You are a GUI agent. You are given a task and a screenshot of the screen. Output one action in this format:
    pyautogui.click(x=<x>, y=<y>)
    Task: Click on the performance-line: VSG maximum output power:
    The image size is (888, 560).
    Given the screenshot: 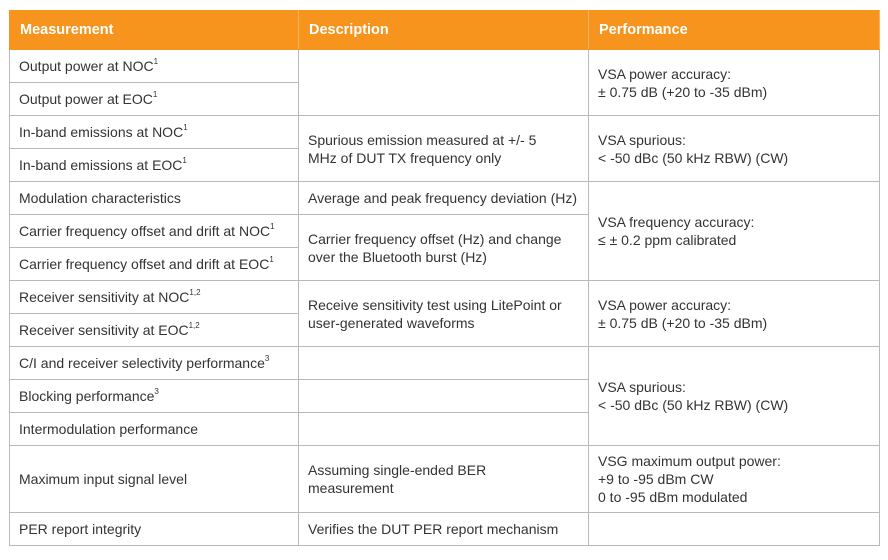 What is the action you would take?
    pyautogui.click(x=689, y=461)
    